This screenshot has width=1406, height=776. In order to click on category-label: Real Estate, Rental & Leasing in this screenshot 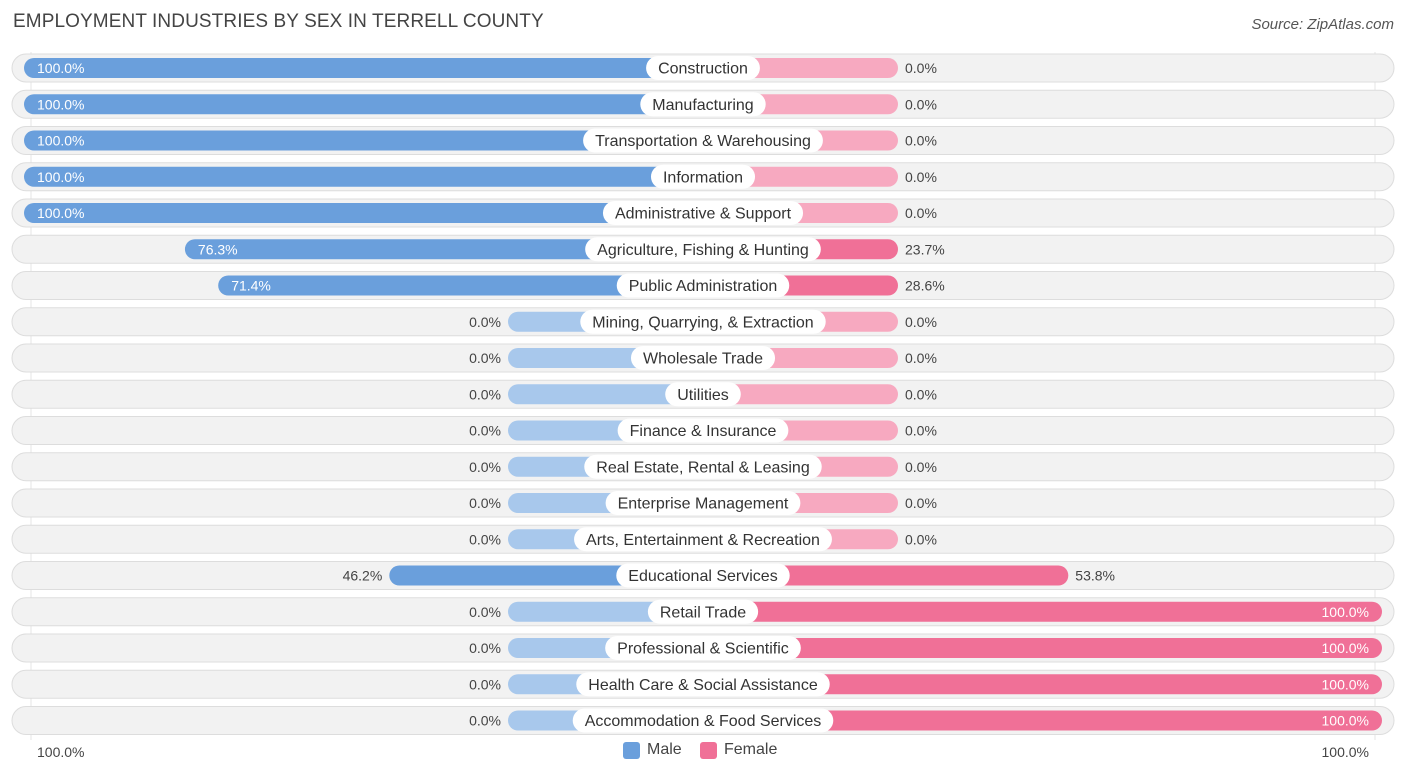, I will do `click(702, 467)`.